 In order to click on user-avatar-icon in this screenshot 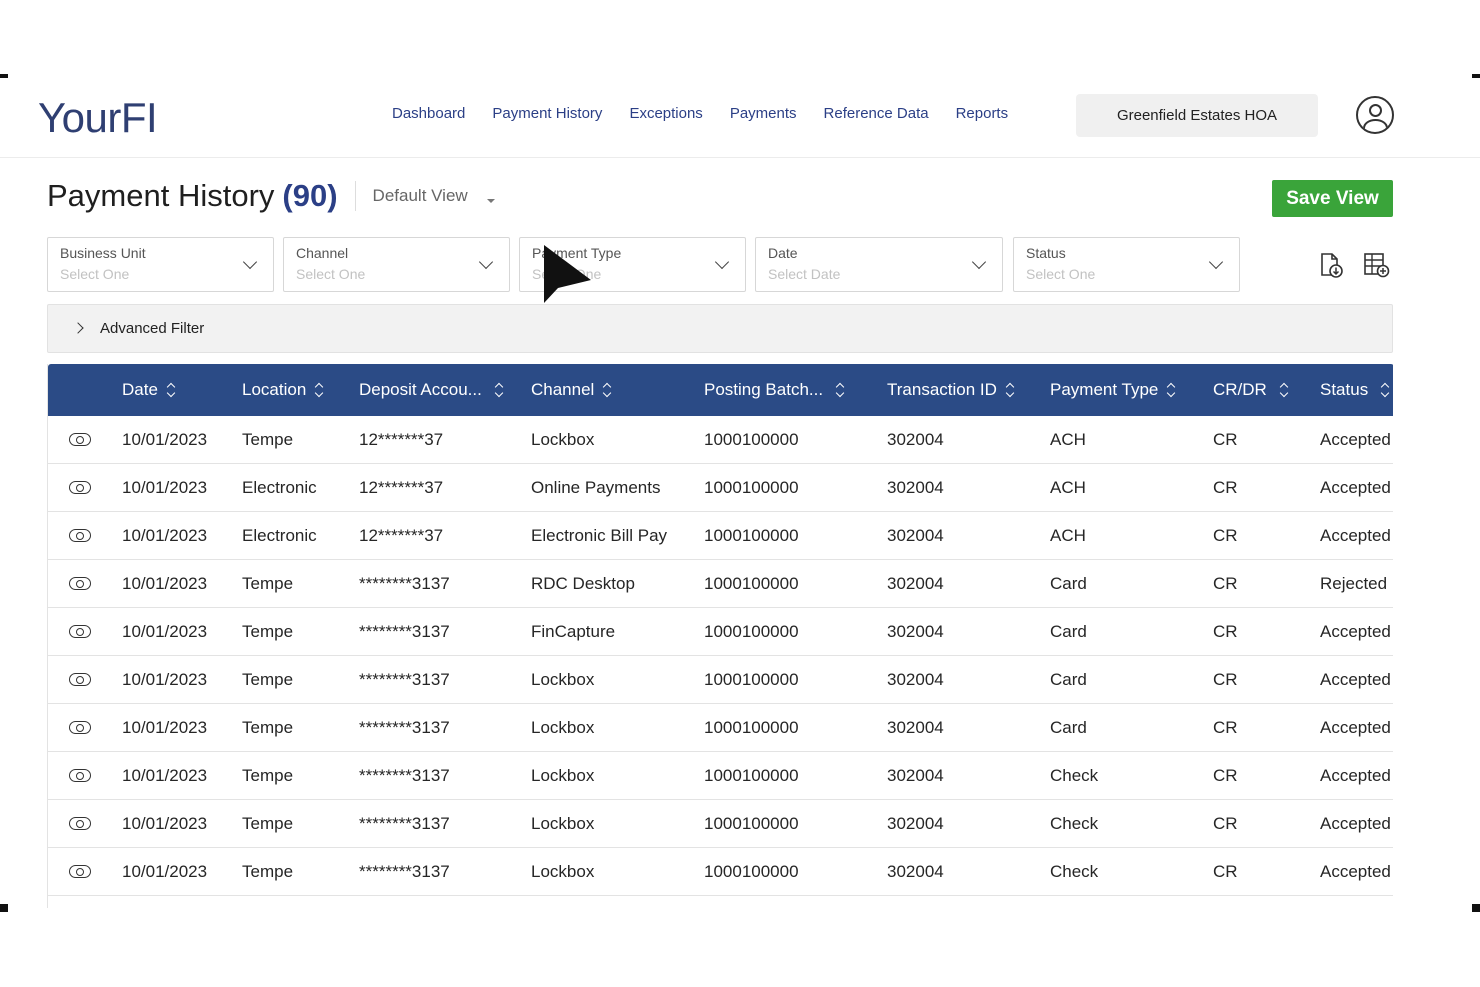, I will do `click(1375, 115)`.